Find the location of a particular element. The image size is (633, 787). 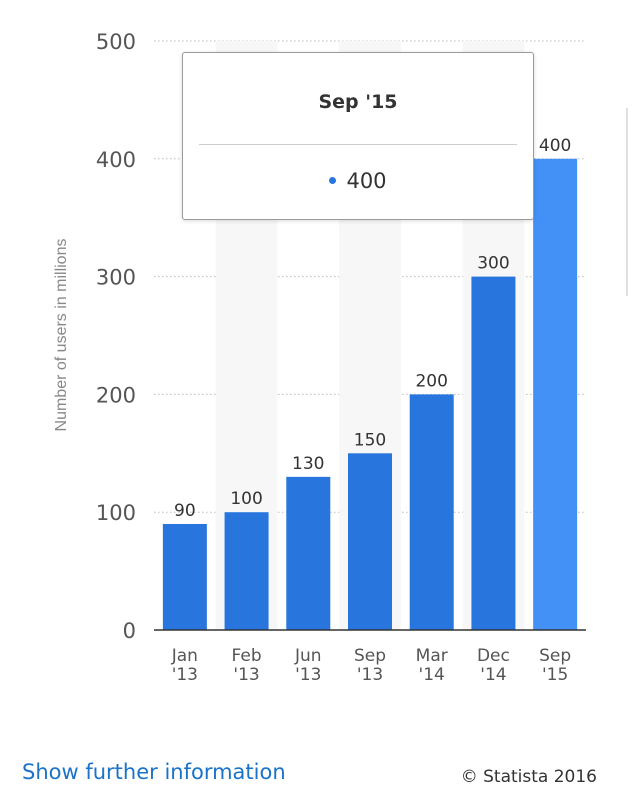

y-axis-ticks: 0 100 200 300 400 500 is located at coordinates (116, 336).